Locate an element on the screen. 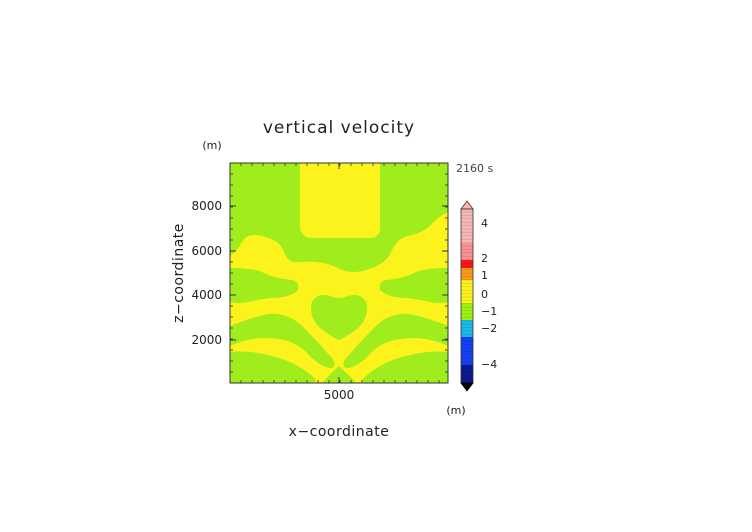 This screenshot has width=752, height=532. plot-area is located at coordinates (339, 273).